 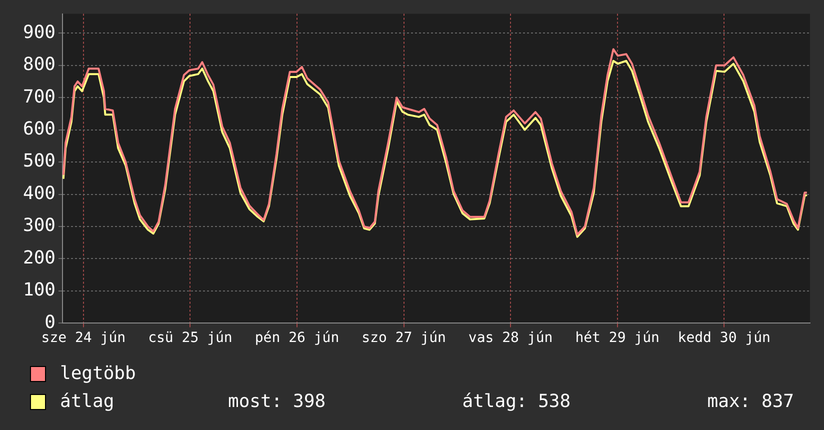 I want to click on y-tick-label: 600, so click(x=39, y=129).